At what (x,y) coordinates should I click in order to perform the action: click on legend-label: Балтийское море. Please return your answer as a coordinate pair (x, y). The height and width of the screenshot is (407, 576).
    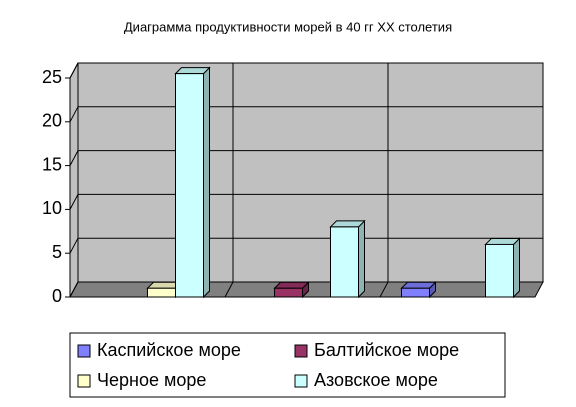
    Looking at the image, I should click on (386, 350).